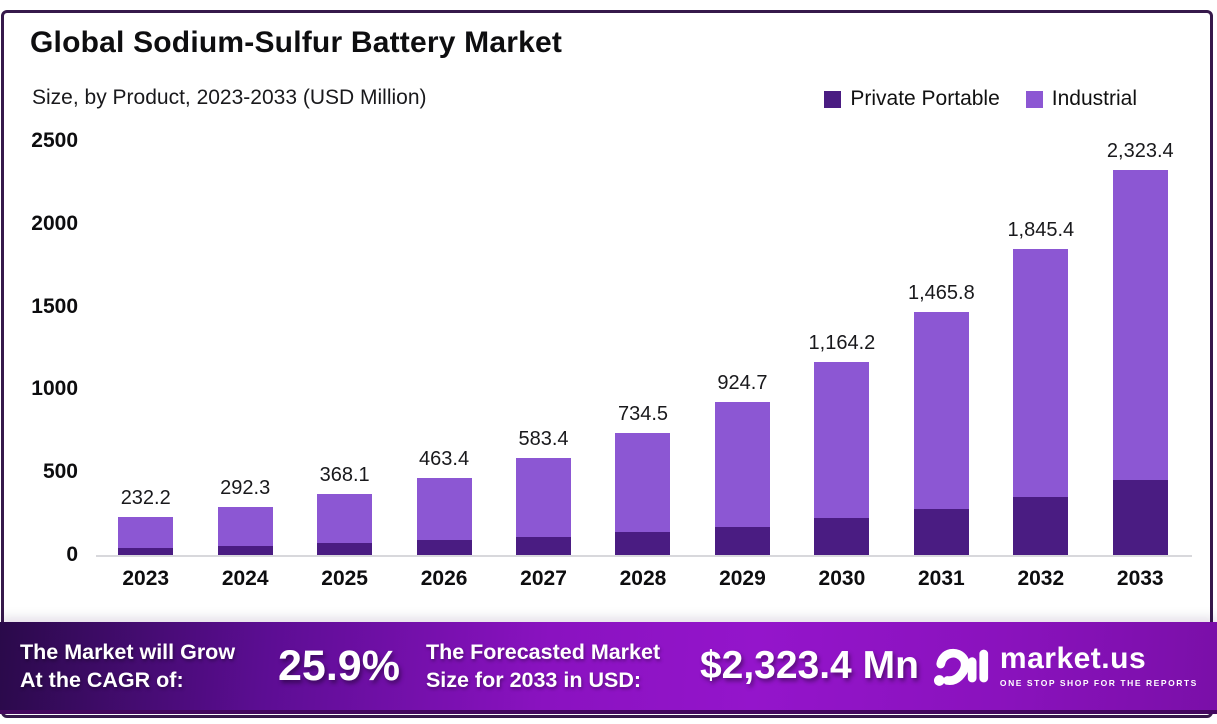 The height and width of the screenshot is (724, 1217). I want to click on market-us-logo: market.us ONE STOP SHOP FOR THE REPORTS, so click(1065, 666).